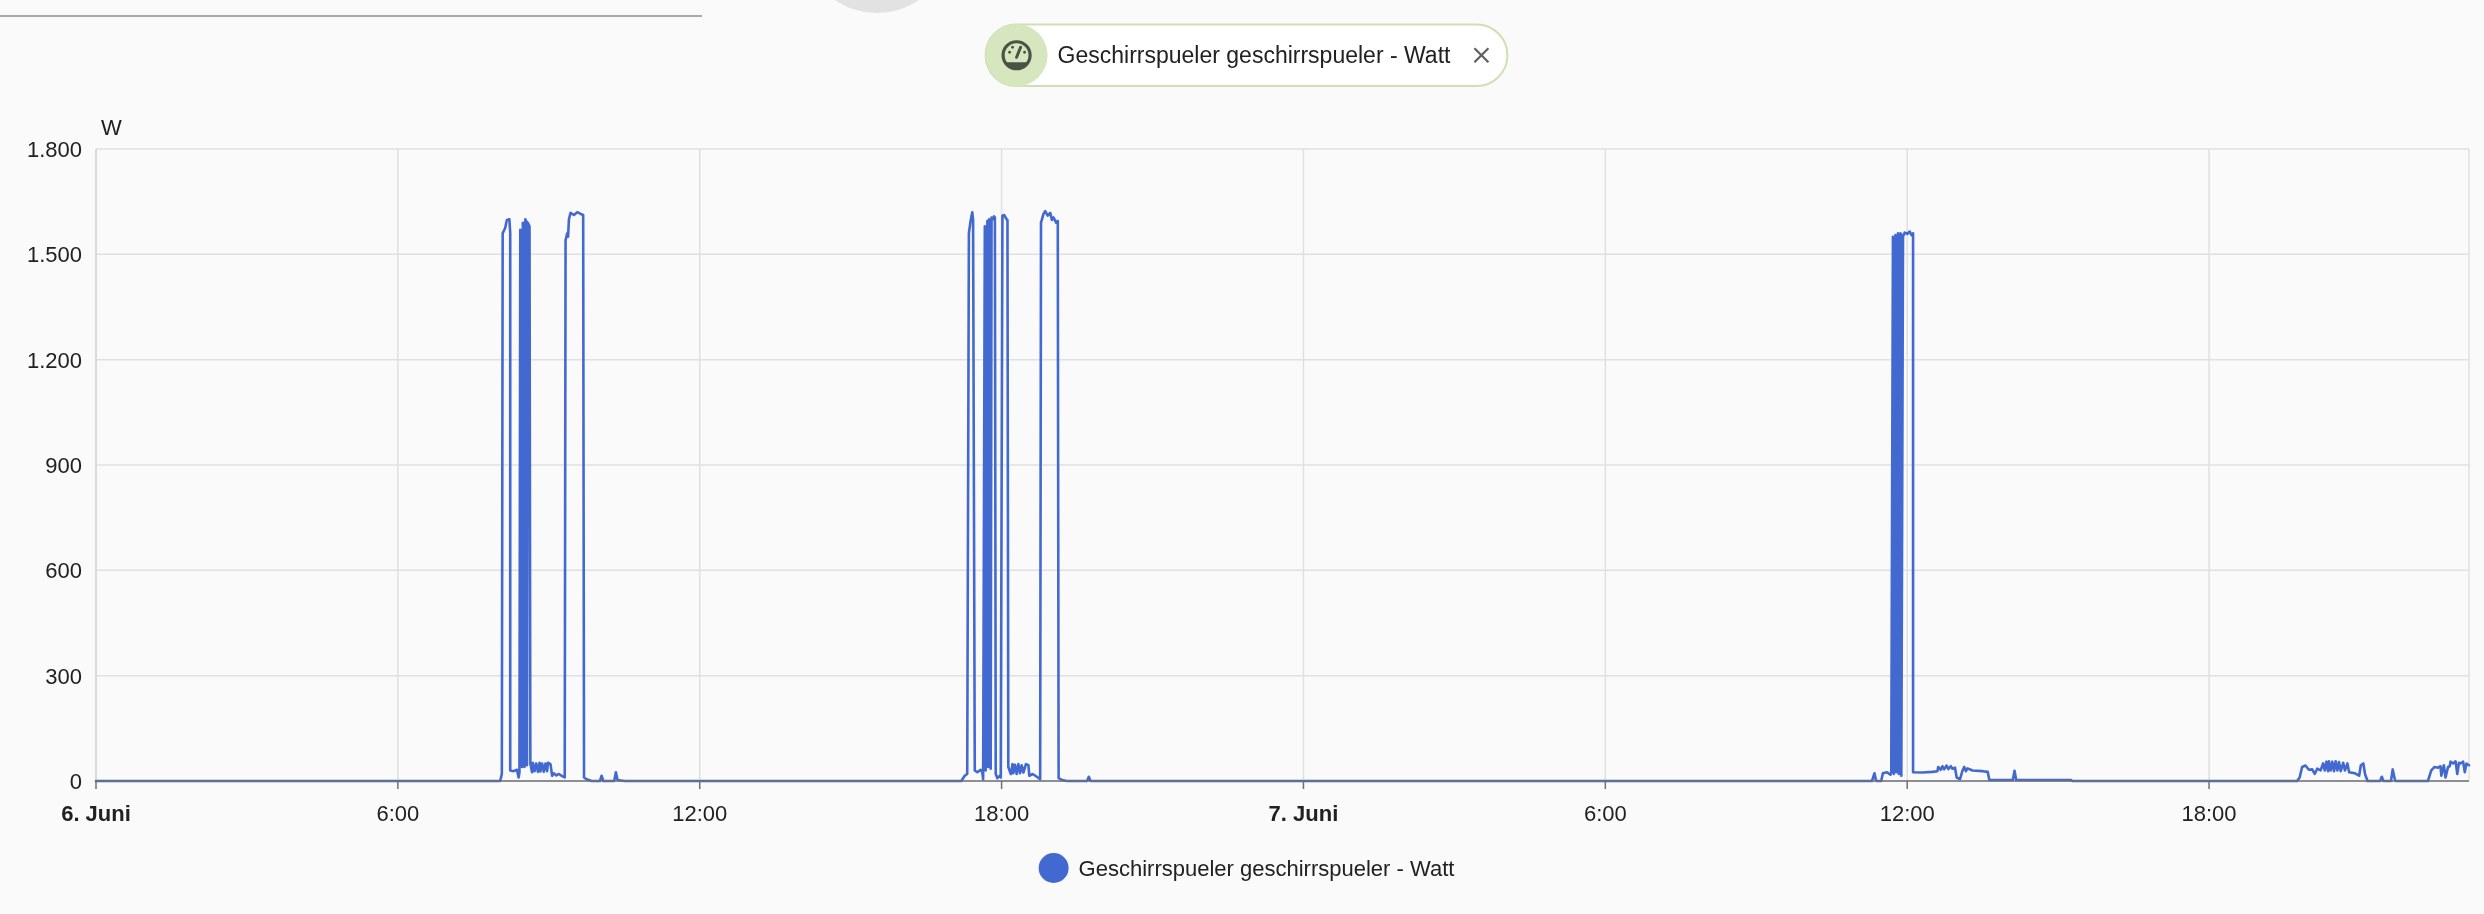  I want to click on y-tick-label: 1.200, so click(54, 360).